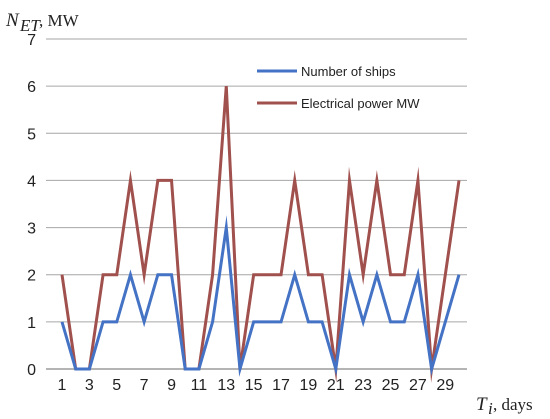  Describe the element at coordinates (281, 385) in the screenshot. I see `x-tick-label-17: 17` at that location.